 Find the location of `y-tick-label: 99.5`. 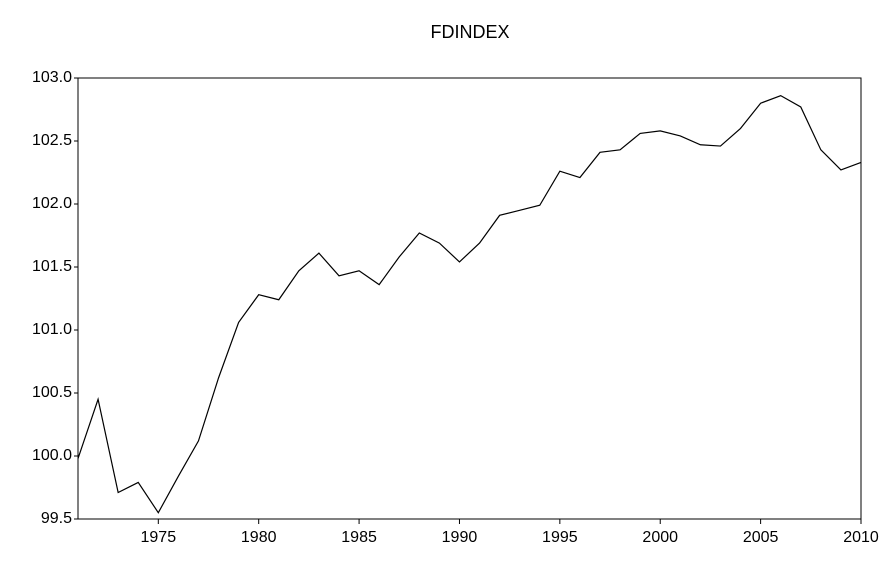

y-tick-label: 99.5 is located at coordinates (56, 518).